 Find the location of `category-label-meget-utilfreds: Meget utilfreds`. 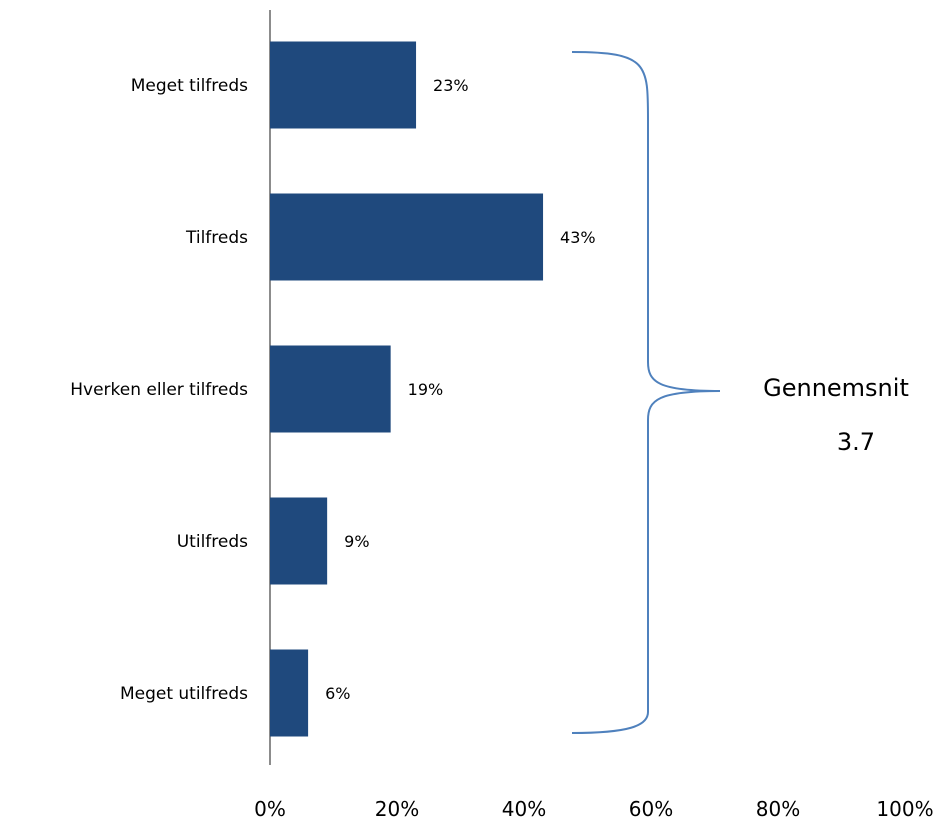

category-label-meget-utilfreds: Meget utilfreds is located at coordinates (184, 694).